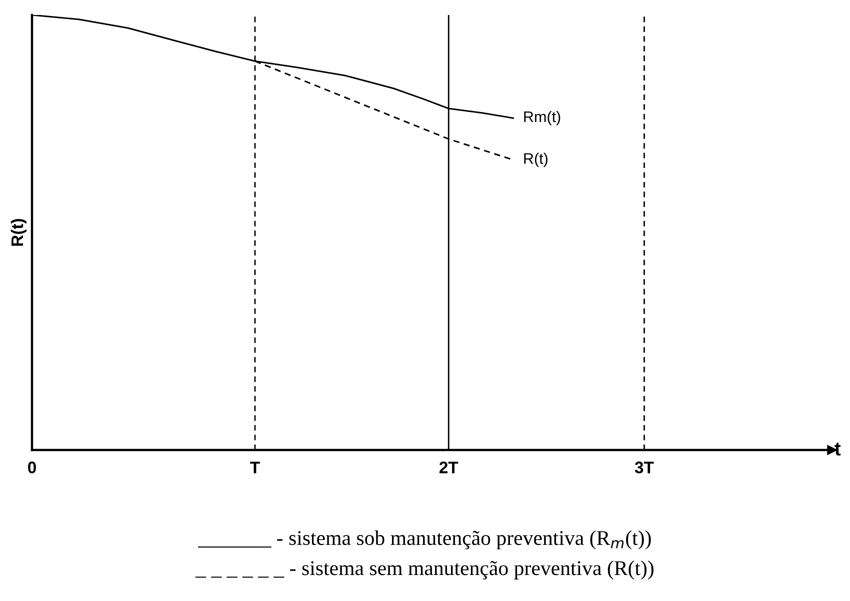  What do you see at coordinates (542, 118) in the screenshot?
I see `series-label: Rm(t)` at bounding box center [542, 118].